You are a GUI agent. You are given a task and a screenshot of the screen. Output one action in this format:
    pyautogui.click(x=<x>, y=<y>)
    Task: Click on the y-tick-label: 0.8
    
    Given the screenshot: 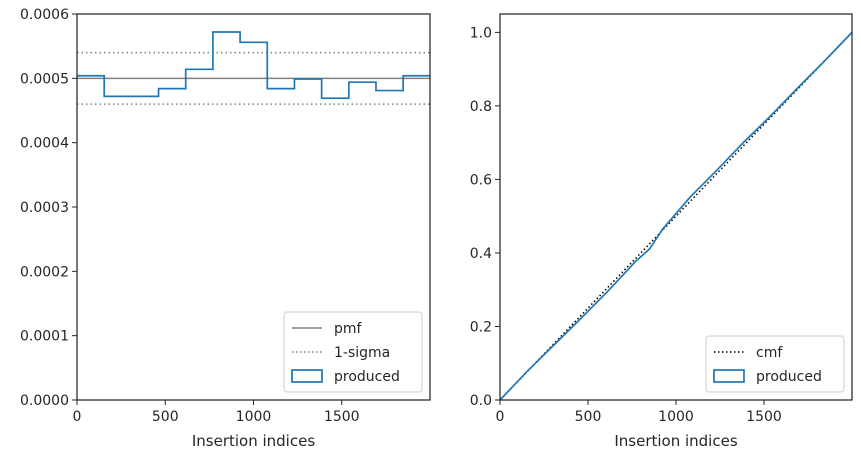 What is the action you would take?
    pyautogui.click(x=481, y=107)
    